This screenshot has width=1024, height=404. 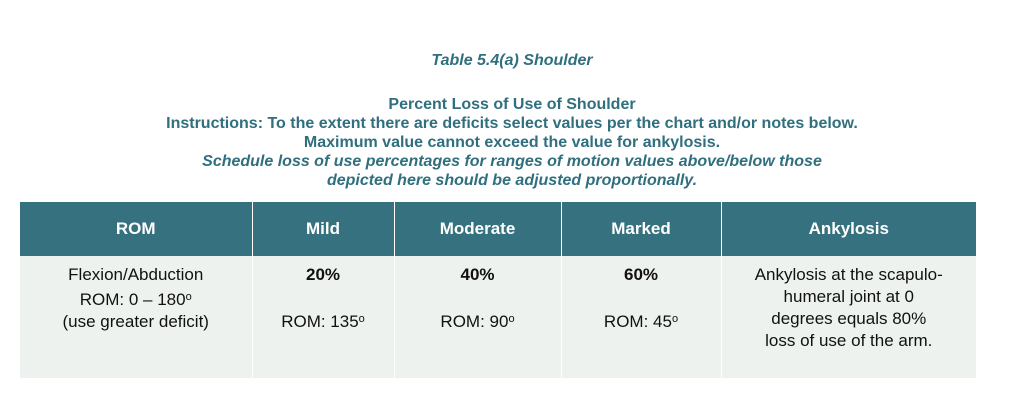 I want to click on header-mild: Mild, so click(x=323, y=229).